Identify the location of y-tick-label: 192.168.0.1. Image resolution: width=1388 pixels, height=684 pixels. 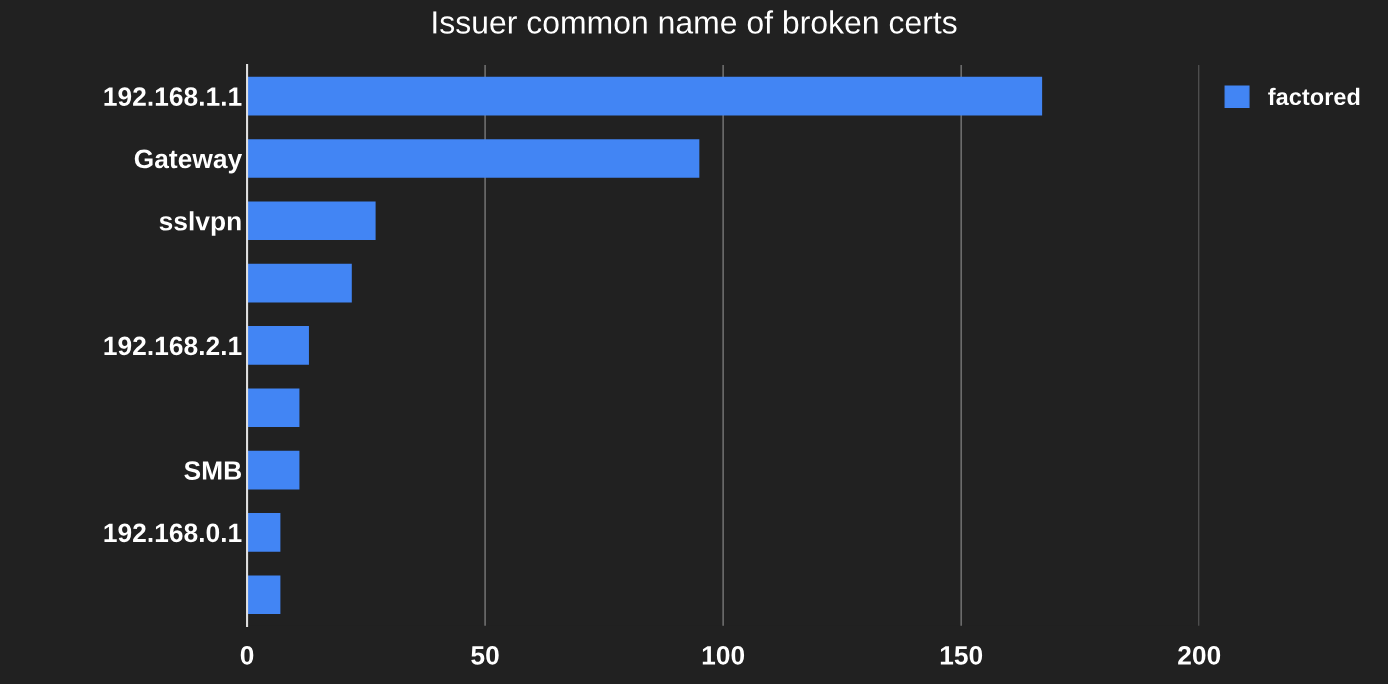
(173, 533).